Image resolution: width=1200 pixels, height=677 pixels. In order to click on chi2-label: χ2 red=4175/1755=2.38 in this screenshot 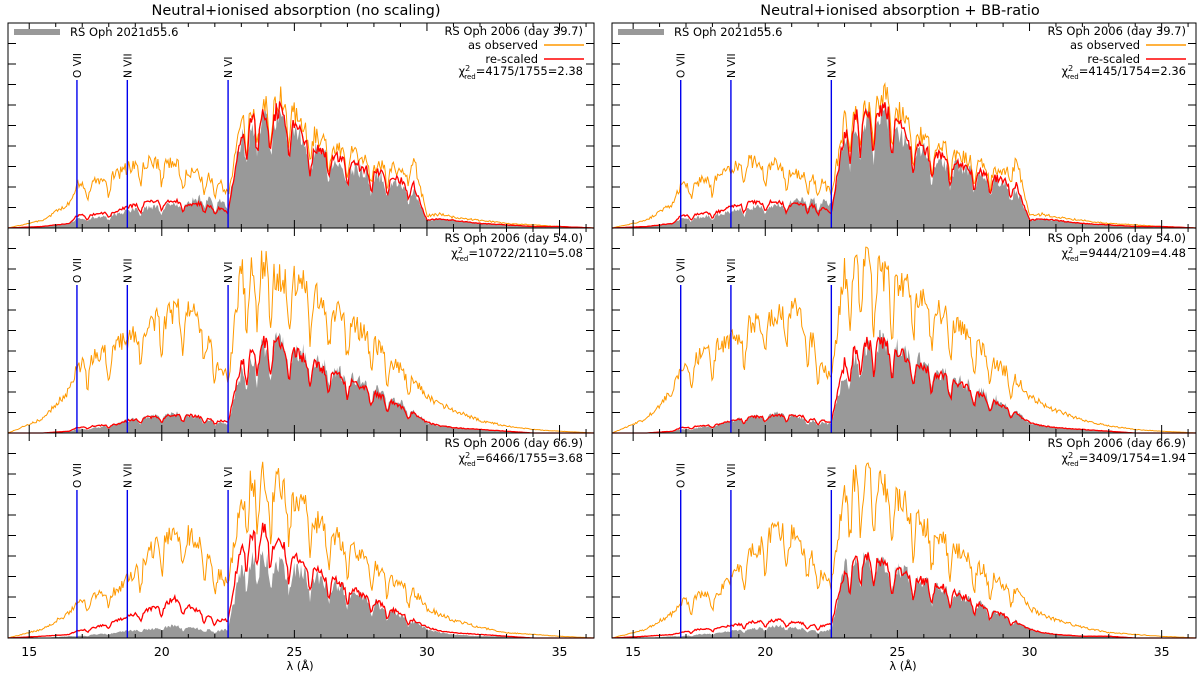, I will do `click(520, 73)`.